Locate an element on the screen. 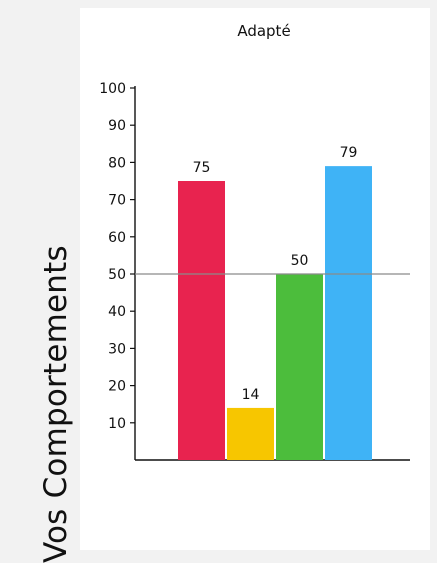  y-tick-label: 40 is located at coordinates (117, 312).